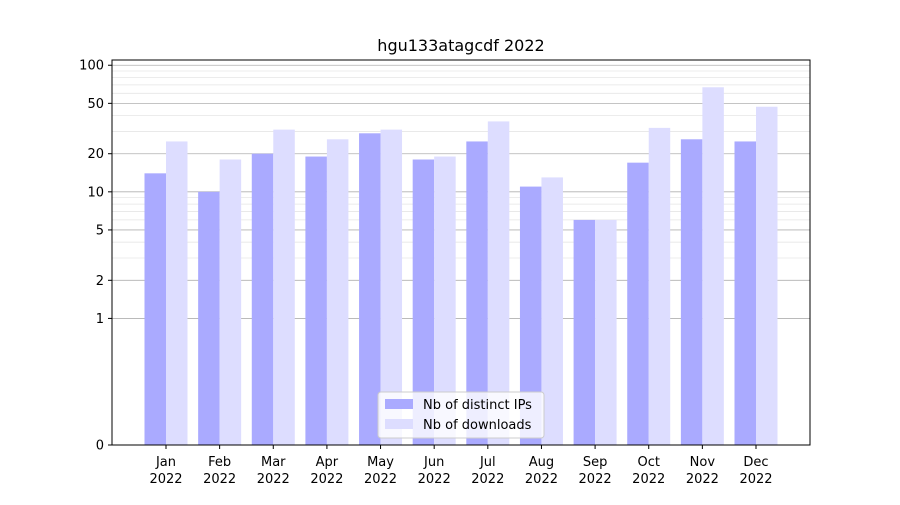 Image resolution: width=900 pixels, height=505 pixels. I want to click on x-tick-label: Sep 2022, so click(595, 471).